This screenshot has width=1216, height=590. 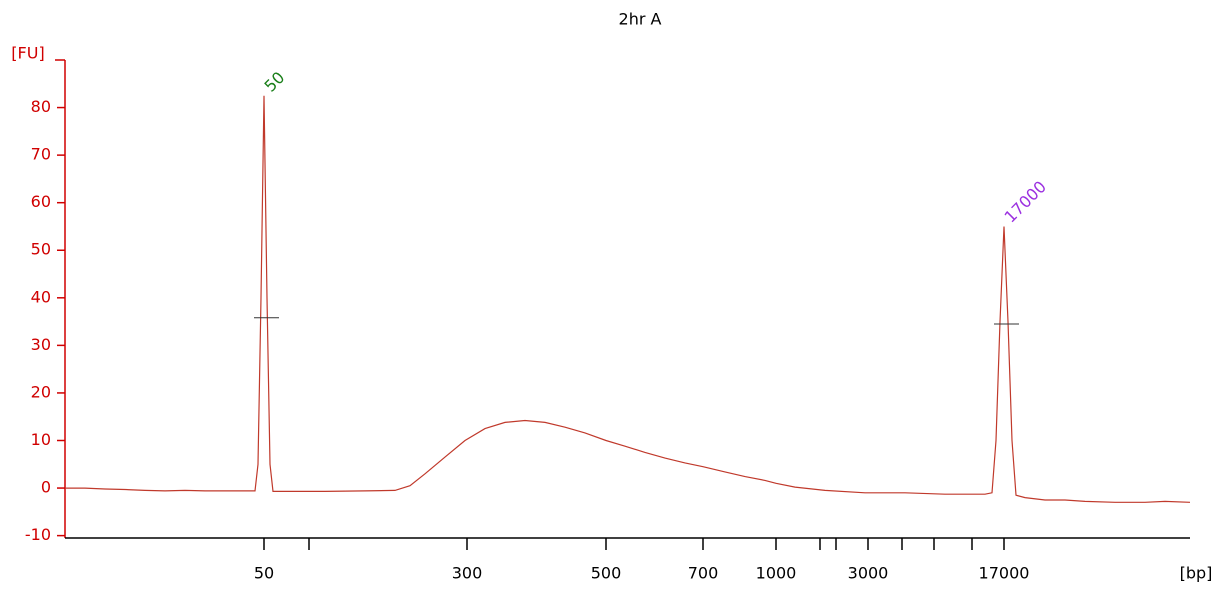 What do you see at coordinates (41, 439) in the screenshot?
I see `y-tick-label: 10` at bounding box center [41, 439].